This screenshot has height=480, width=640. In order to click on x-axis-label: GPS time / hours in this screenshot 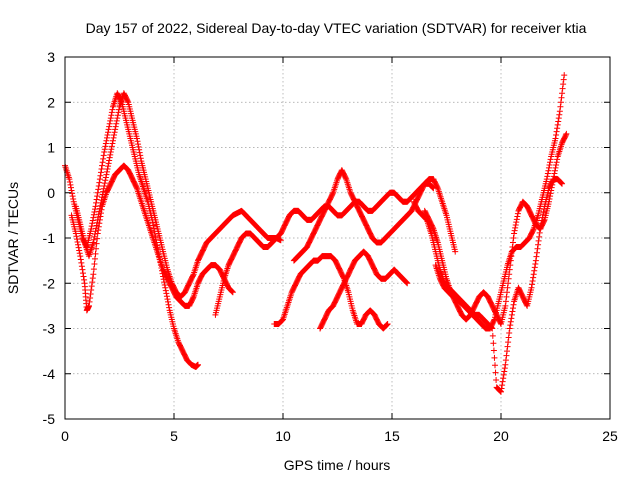, I will do `click(337, 465)`.